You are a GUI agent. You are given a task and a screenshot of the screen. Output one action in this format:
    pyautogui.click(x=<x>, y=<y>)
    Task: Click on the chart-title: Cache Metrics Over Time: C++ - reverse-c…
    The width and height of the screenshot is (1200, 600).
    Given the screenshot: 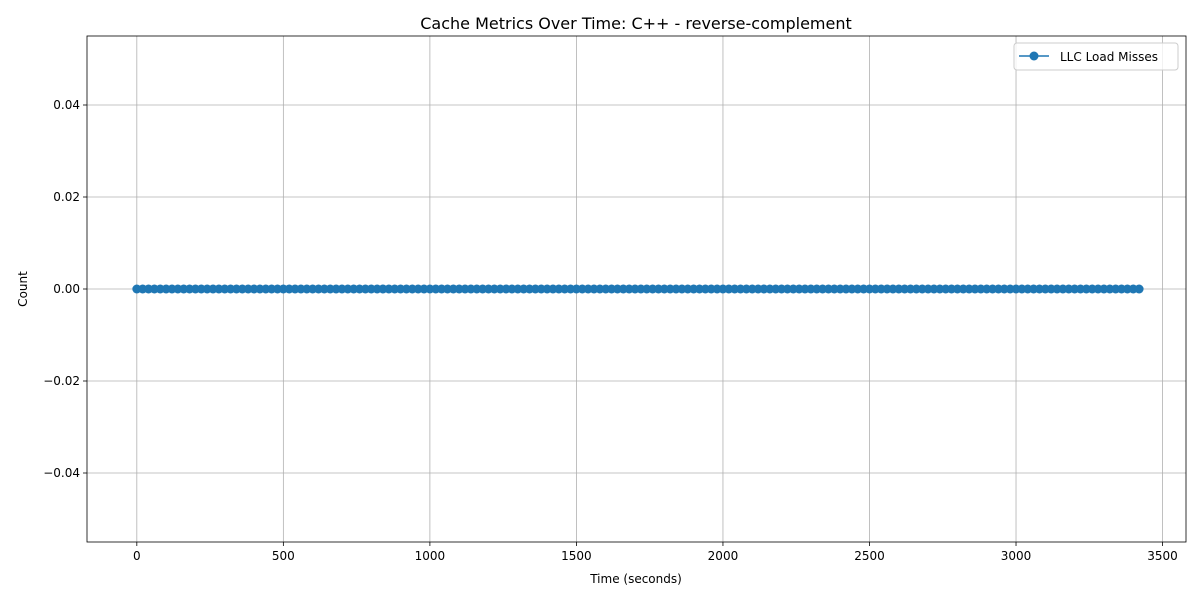 What is the action you would take?
    pyautogui.click(x=636, y=23)
    